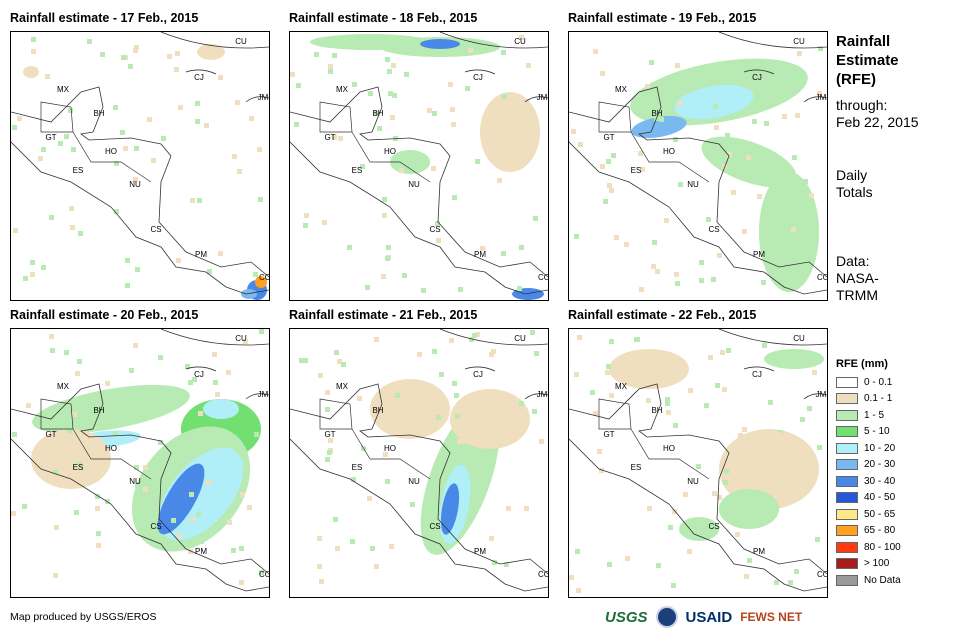 This screenshot has height=635, width=970. What do you see at coordinates (772, 364) in the screenshot?
I see `island-coastlines` at bounding box center [772, 364].